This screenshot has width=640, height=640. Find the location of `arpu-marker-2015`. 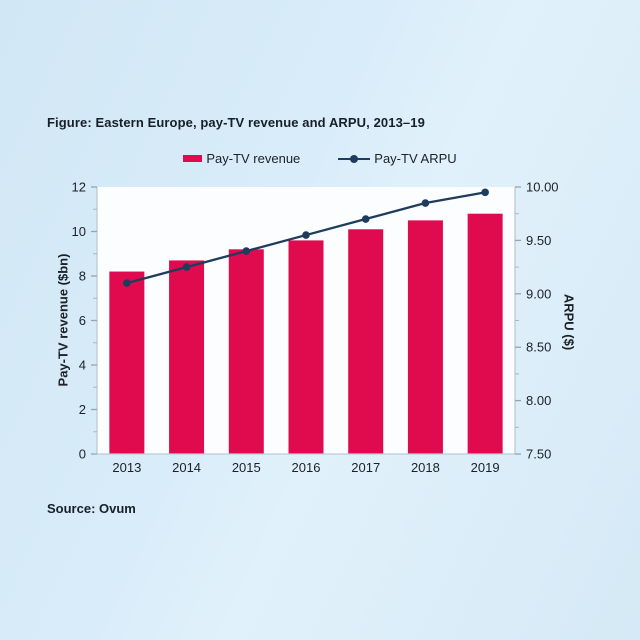

arpu-marker-2015 is located at coordinates (246, 251).